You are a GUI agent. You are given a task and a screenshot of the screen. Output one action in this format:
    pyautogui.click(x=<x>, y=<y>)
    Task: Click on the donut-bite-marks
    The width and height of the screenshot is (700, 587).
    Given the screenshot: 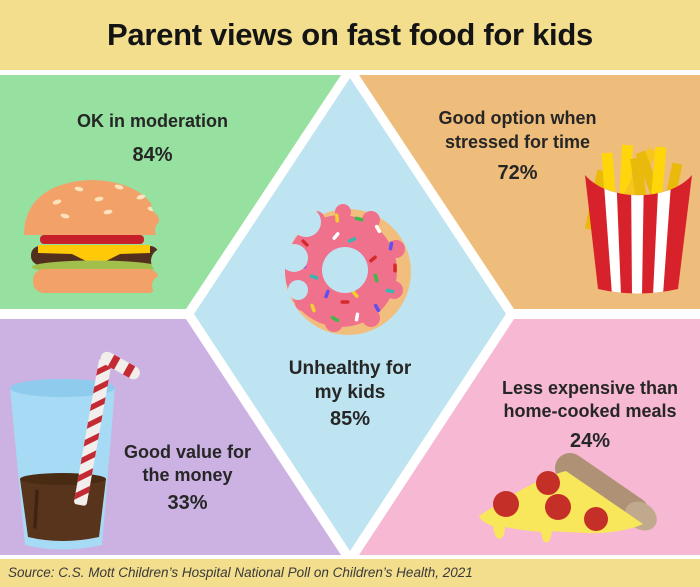 What is the action you would take?
    pyautogui.click(x=300, y=253)
    